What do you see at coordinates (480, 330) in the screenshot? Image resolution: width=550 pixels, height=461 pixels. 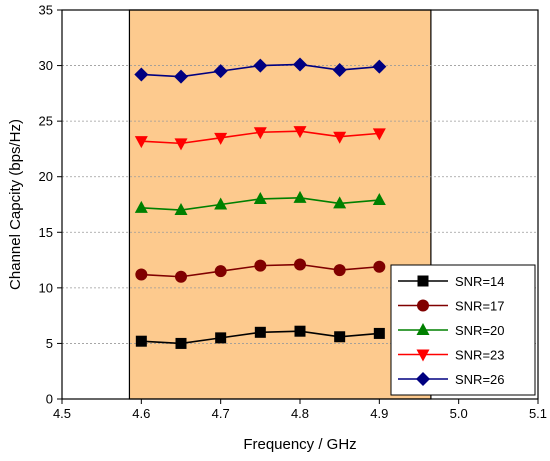 I see `legend-label: SNR=20` at bounding box center [480, 330].